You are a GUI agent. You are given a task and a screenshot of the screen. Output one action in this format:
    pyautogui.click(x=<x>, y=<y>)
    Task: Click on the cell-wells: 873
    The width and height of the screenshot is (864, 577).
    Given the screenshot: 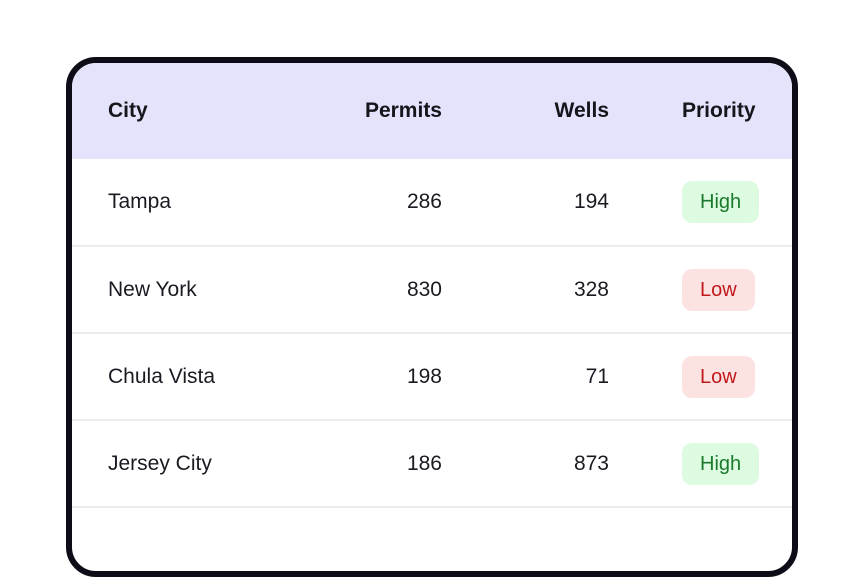 What is the action you would take?
    pyautogui.click(x=591, y=463)
    